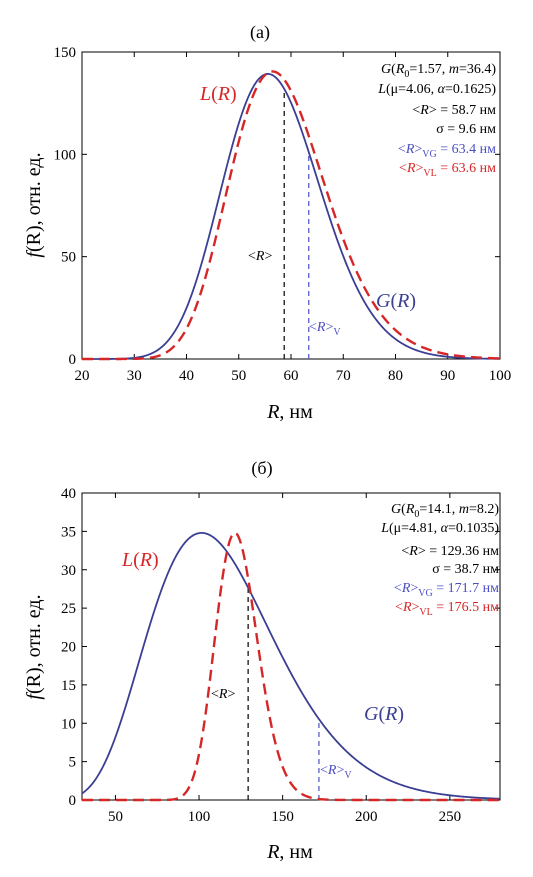  Describe the element at coordinates (466, 129) in the screenshot. I see `panel-a-sigma-value: σ = 9.6 нм` at that location.